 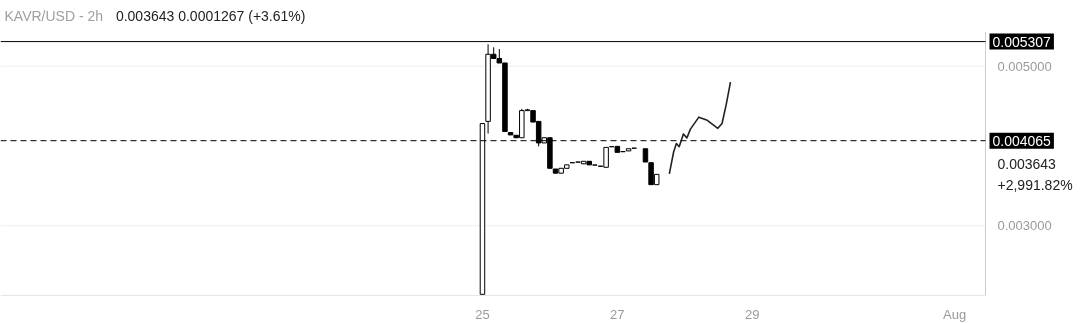 What do you see at coordinates (482, 314) in the screenshot?
I see `x-tick-label: 25` at bounding box center [482, 314].